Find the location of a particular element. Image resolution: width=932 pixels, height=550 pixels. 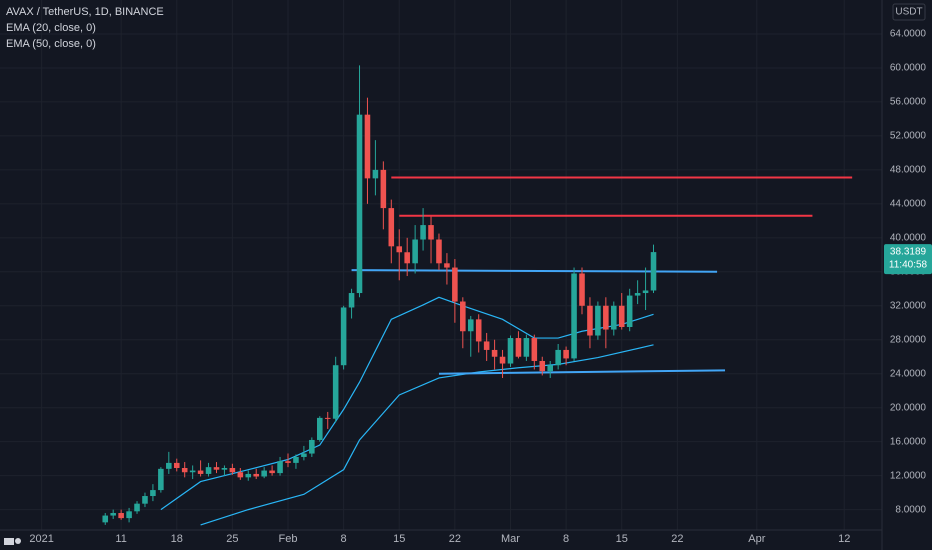

y-tick-label: 8.0000 is located at coordinates (910, 509).